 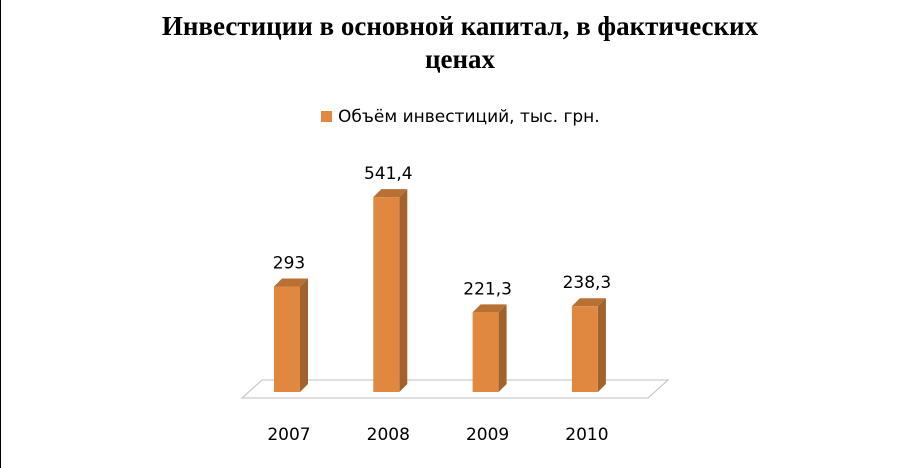 What do you see at coordinates (586, 435) in the screenshot?
I see `x-tick-label: 2010` at bounding box center [586, 435].